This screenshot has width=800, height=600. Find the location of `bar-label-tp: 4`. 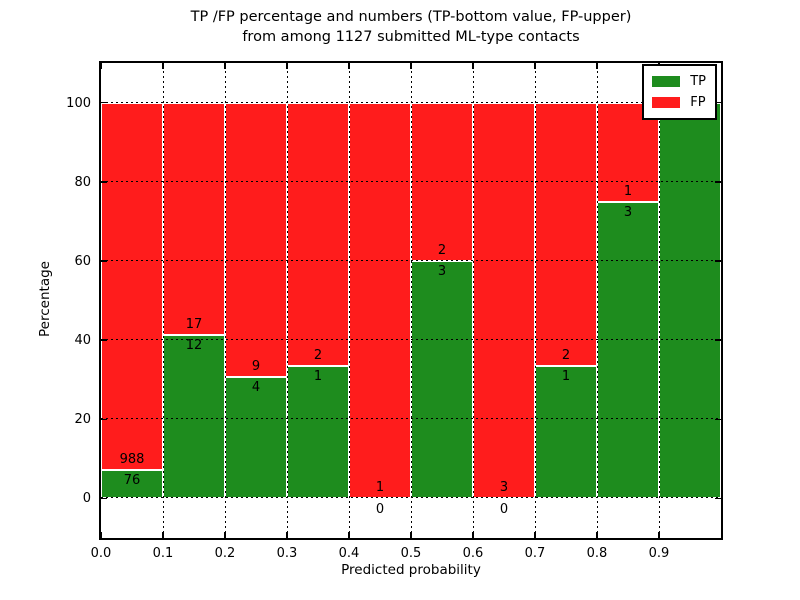

bar-label-tp: 4 is located at coordinates (256, 387).